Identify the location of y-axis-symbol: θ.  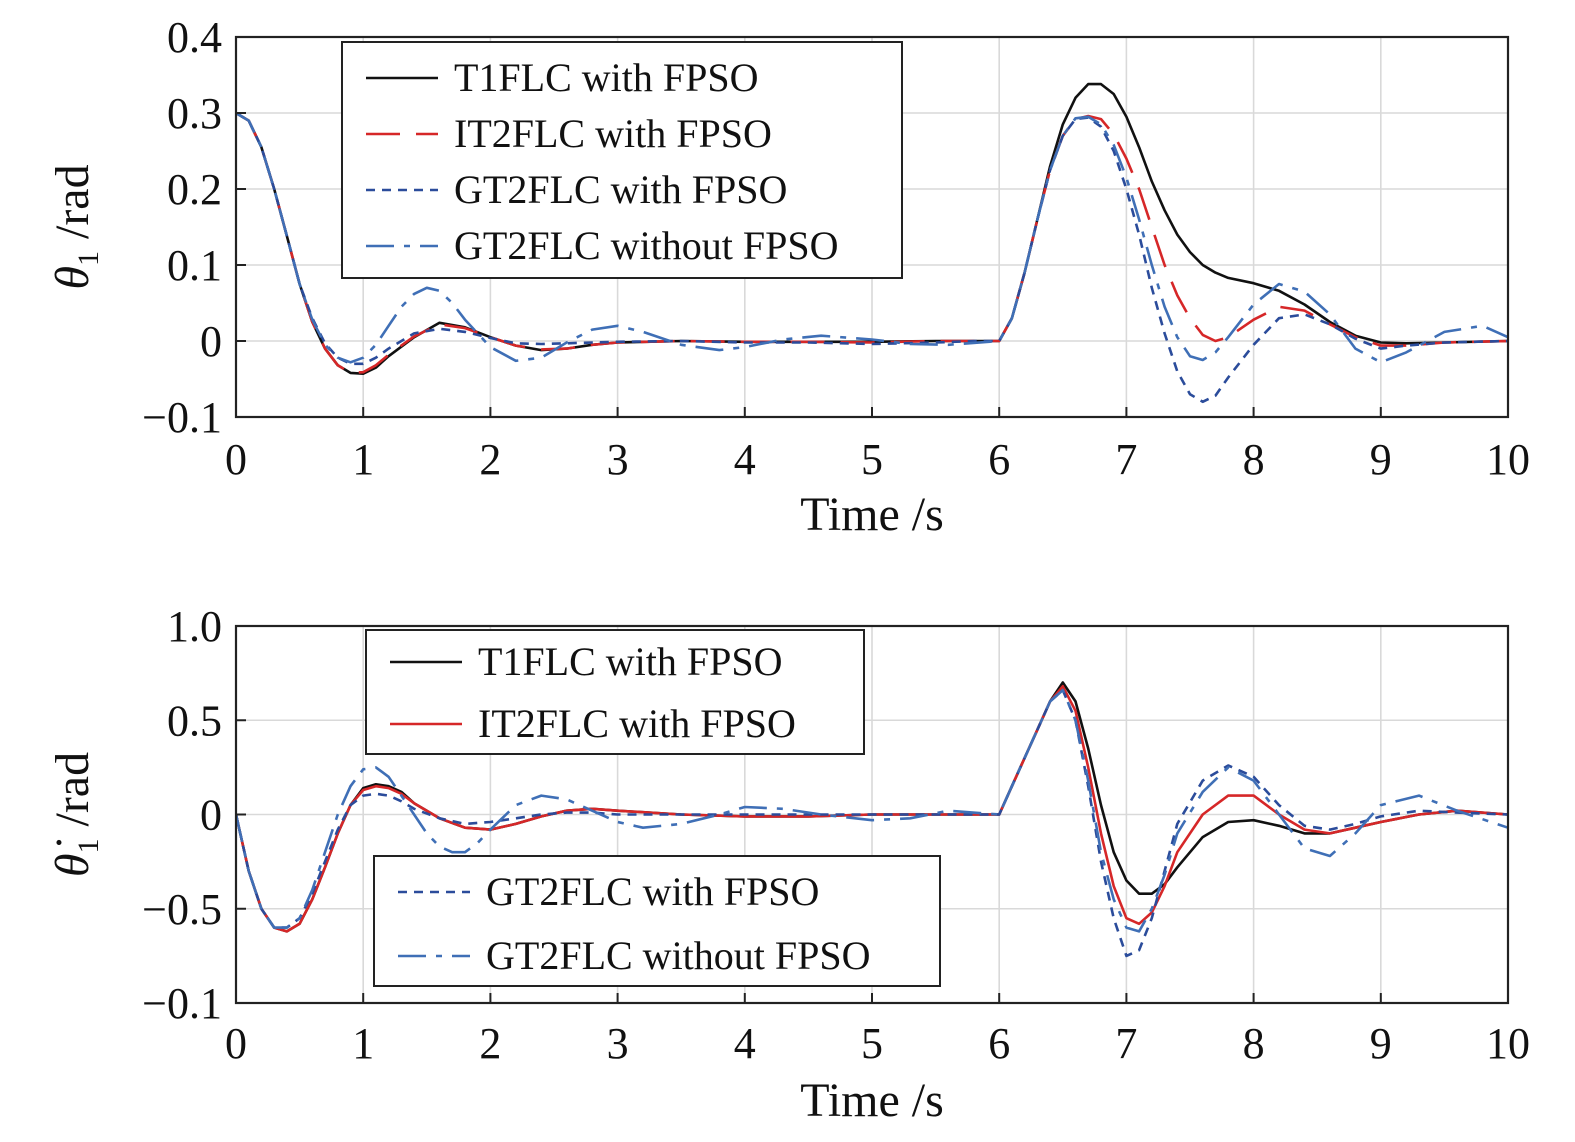
(72, 278).